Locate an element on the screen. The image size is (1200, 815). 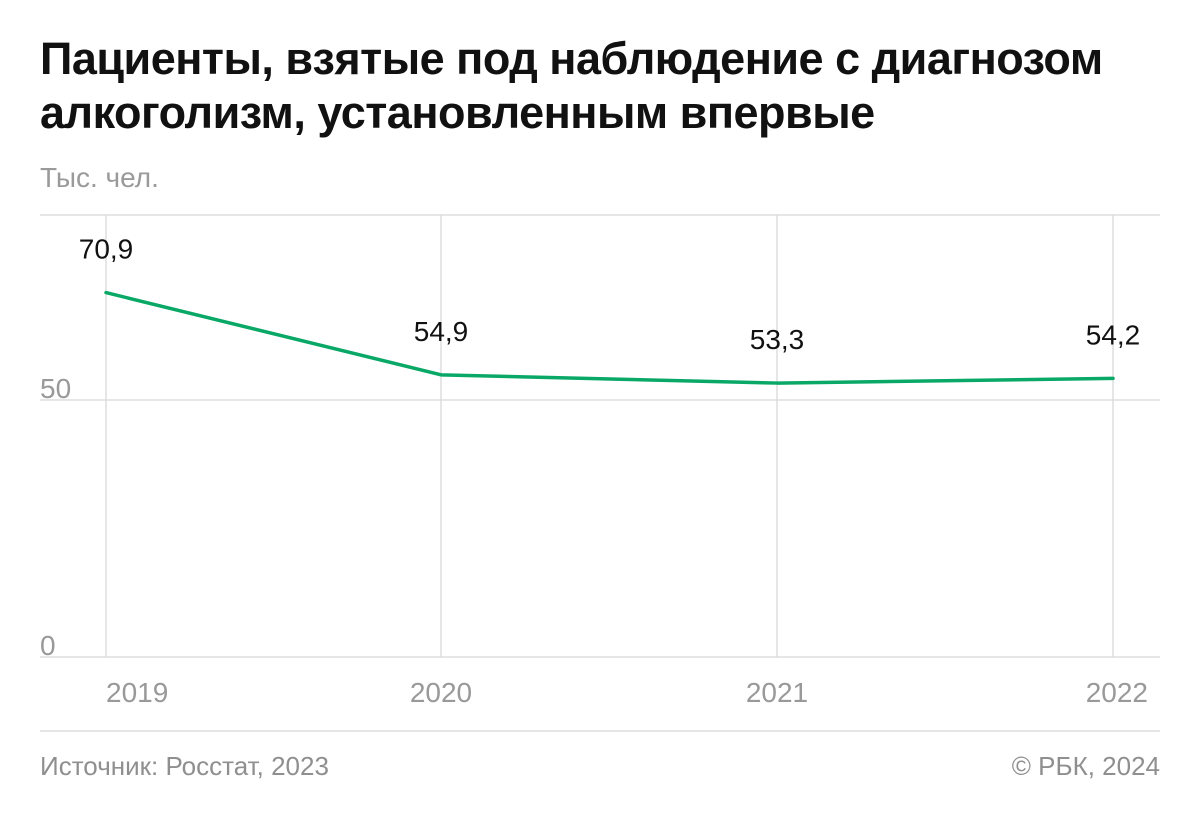
data-label-2020: 54,9 is located at coordinates (441, 331).